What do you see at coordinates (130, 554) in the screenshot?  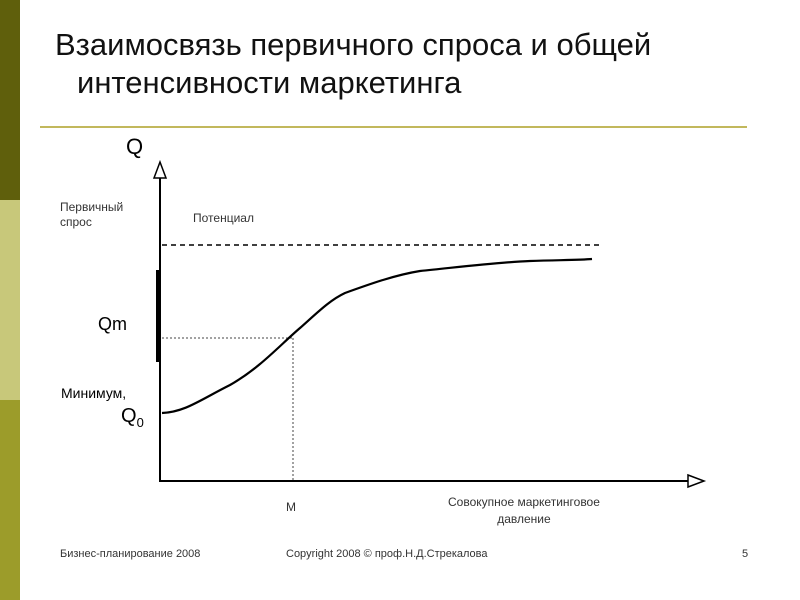 I see `footer-course: Бизнес-планирование 2008` at bounding box center [130, 554].